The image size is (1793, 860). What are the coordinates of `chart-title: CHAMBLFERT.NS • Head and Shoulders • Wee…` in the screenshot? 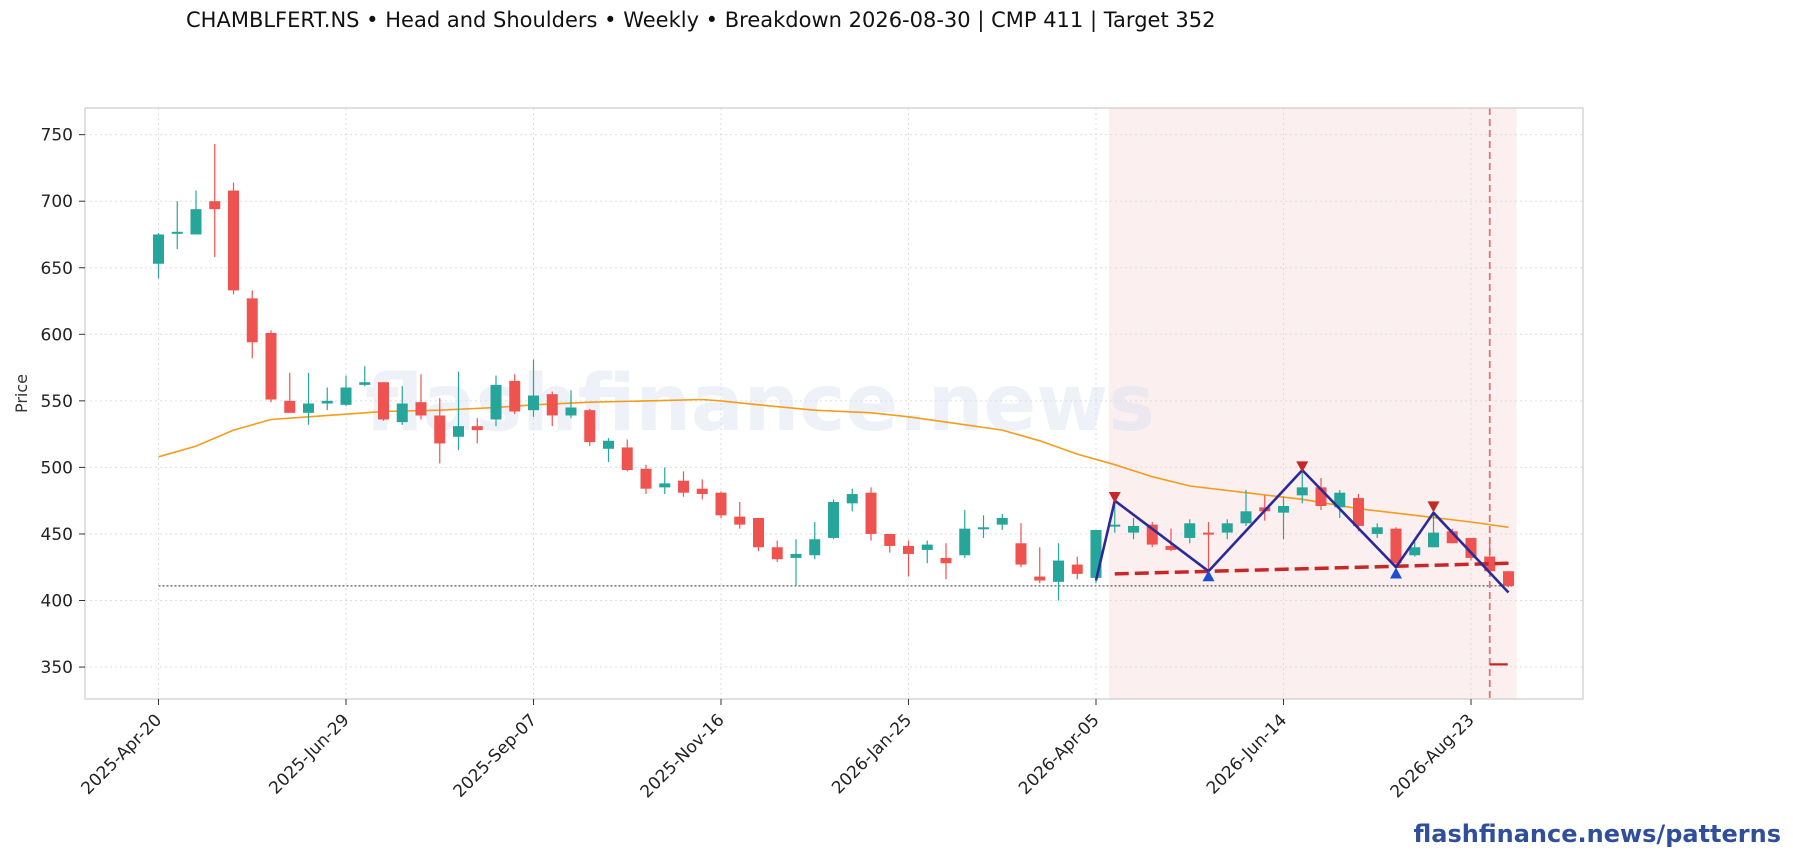 It's located at (701, 20).